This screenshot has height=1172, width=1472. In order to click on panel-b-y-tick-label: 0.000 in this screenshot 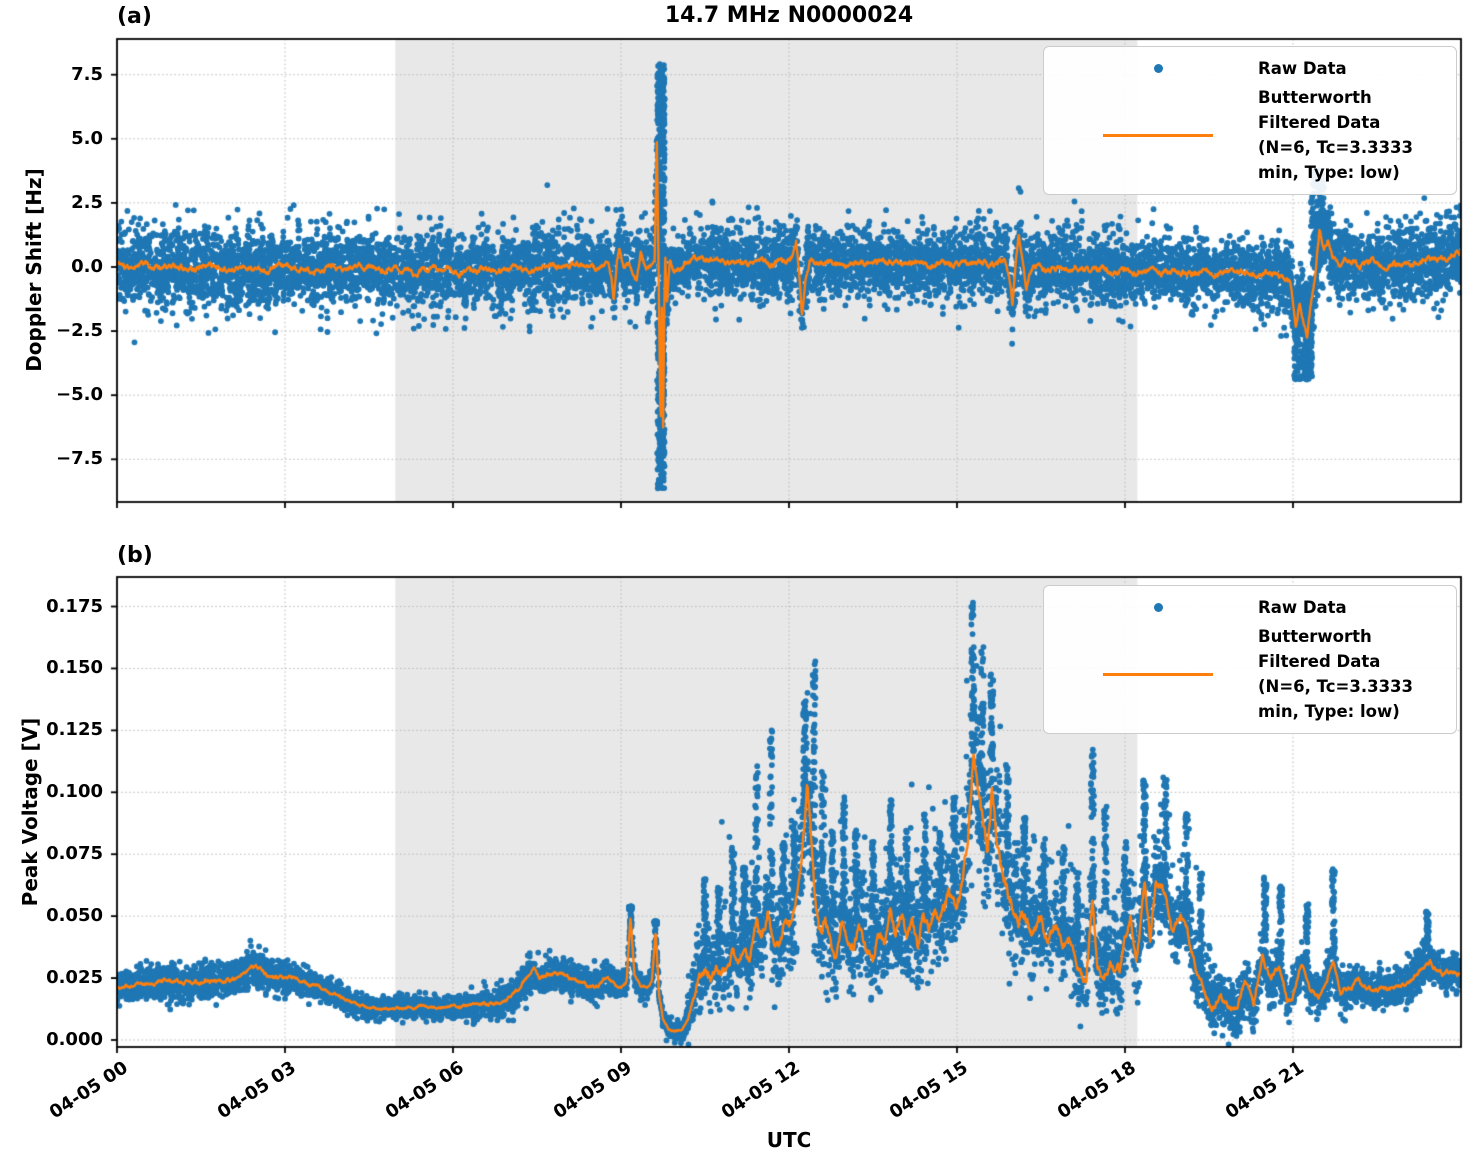, I will do `click(74, 1039)`.